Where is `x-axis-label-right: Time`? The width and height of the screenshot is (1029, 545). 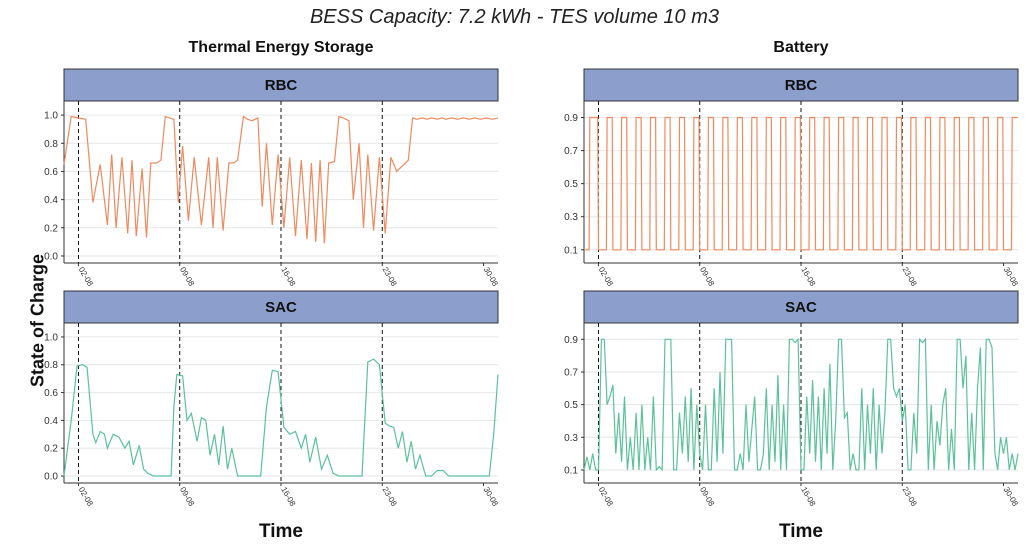 x-axis-label-right: Time is located at coordinates (800, 531).